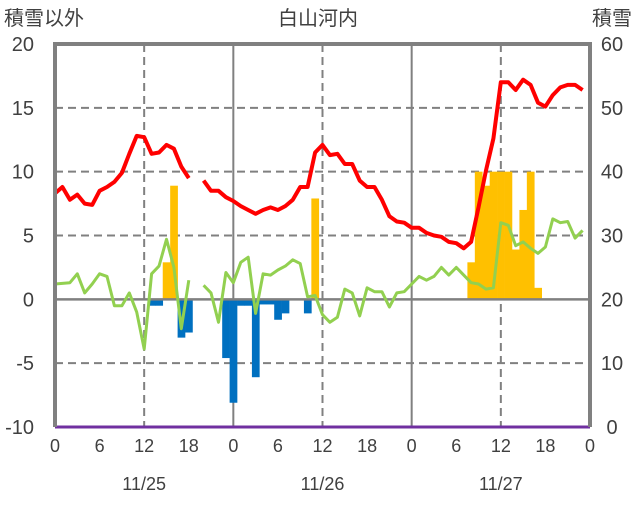 The width and height of the screenshot is (636, 506). What do you see at coordinates (23, 173) in the screenshot?
I see `left-tick-label: 10` at bounding box center [23, 173].